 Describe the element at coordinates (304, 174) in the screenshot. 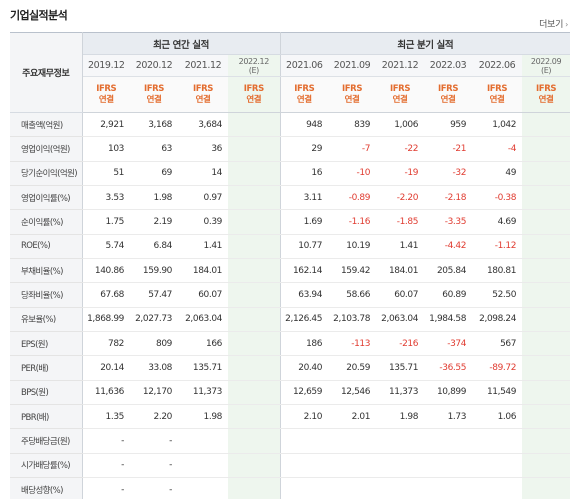

I see `table-cell: 16` at that location.